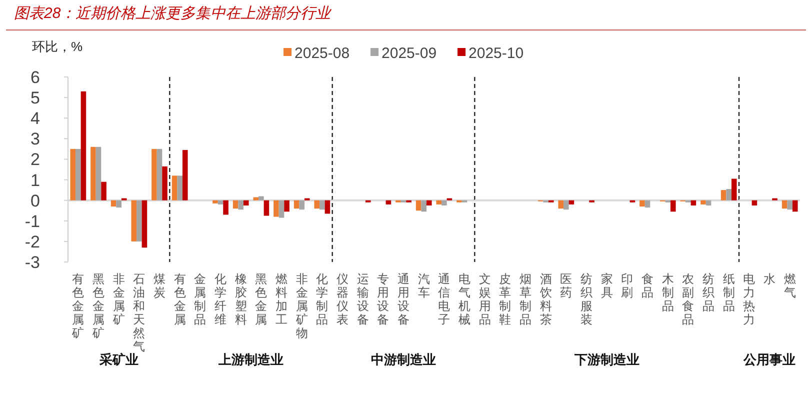 Image resolution: width=810 pixels, height=406 pixels. I want to click on x-tick-label: 家具, so click(606, 286).